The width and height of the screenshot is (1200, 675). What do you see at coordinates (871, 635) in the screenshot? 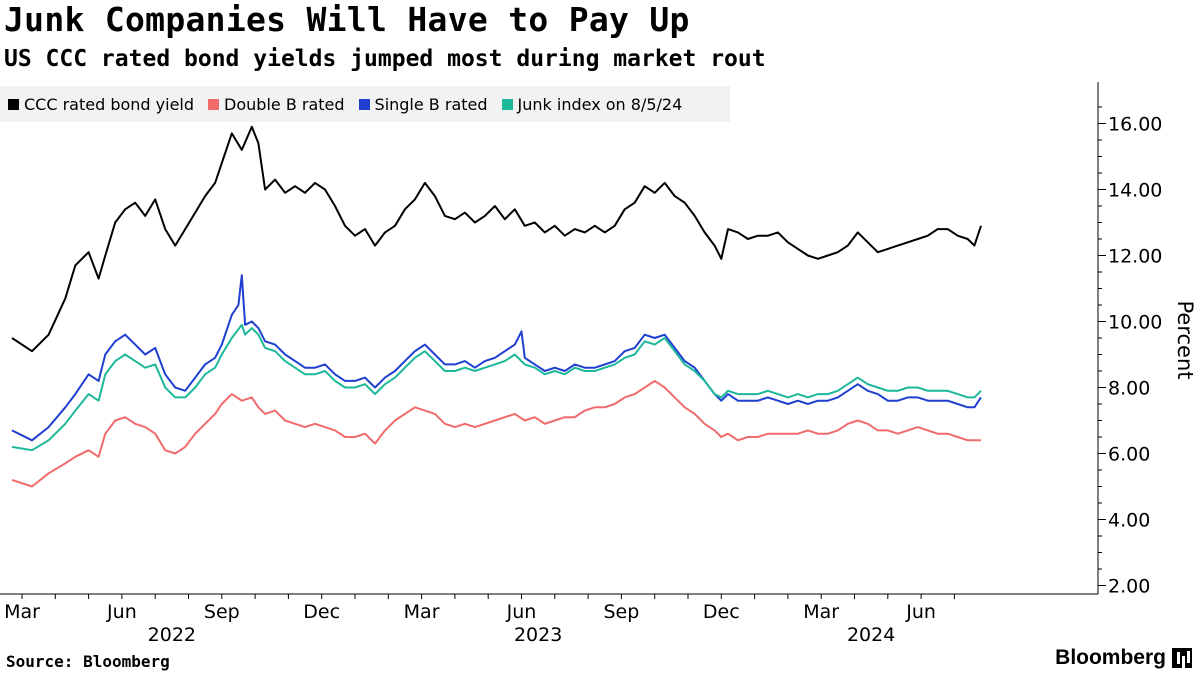
I see `x-year-label: 2024` at bounding box center [871, 635].